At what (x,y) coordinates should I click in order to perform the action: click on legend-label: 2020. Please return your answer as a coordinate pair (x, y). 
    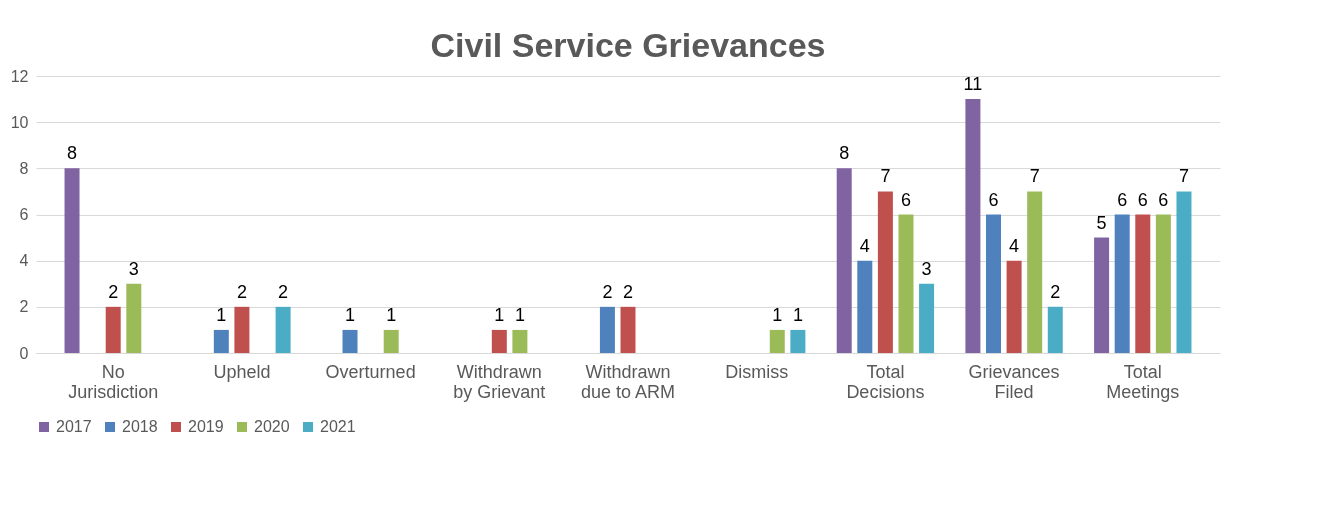
    Looking at the image, I should click on (272, 426).